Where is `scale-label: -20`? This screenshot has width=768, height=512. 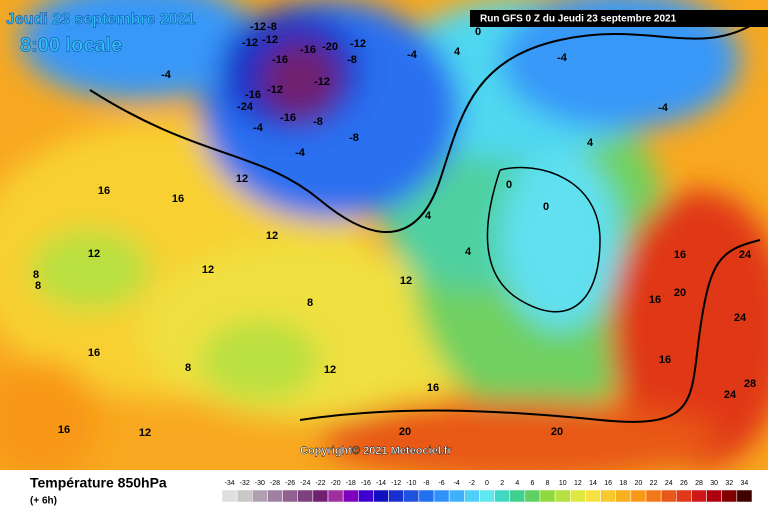
scale-label: -20 is located at coordinates (336, 483).